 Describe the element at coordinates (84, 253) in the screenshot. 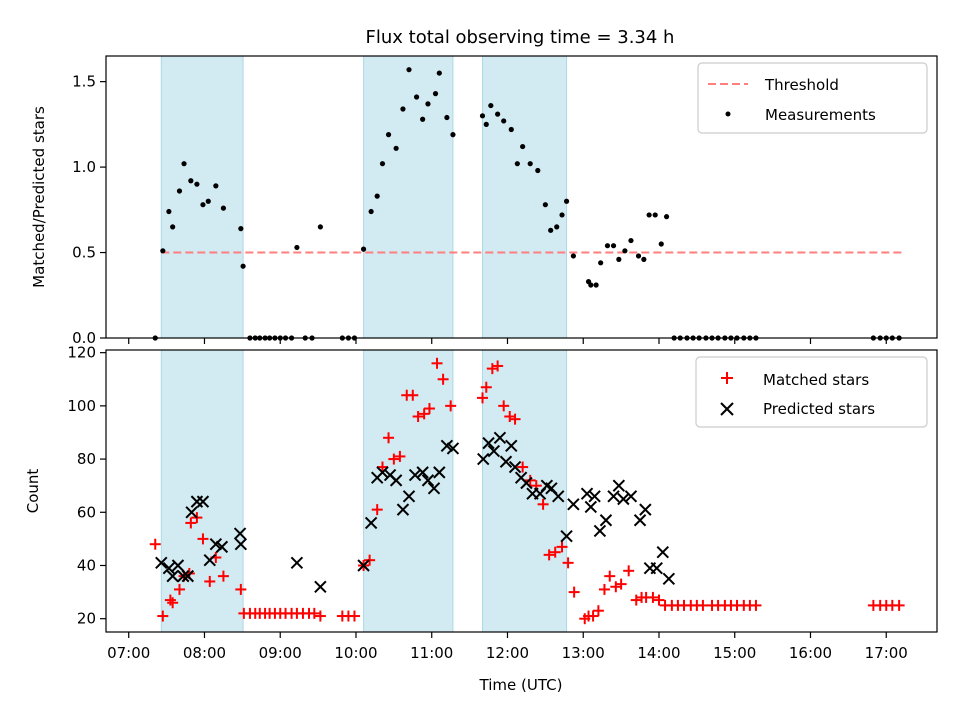

I see `top-ytick-label: 0.5` at that location.